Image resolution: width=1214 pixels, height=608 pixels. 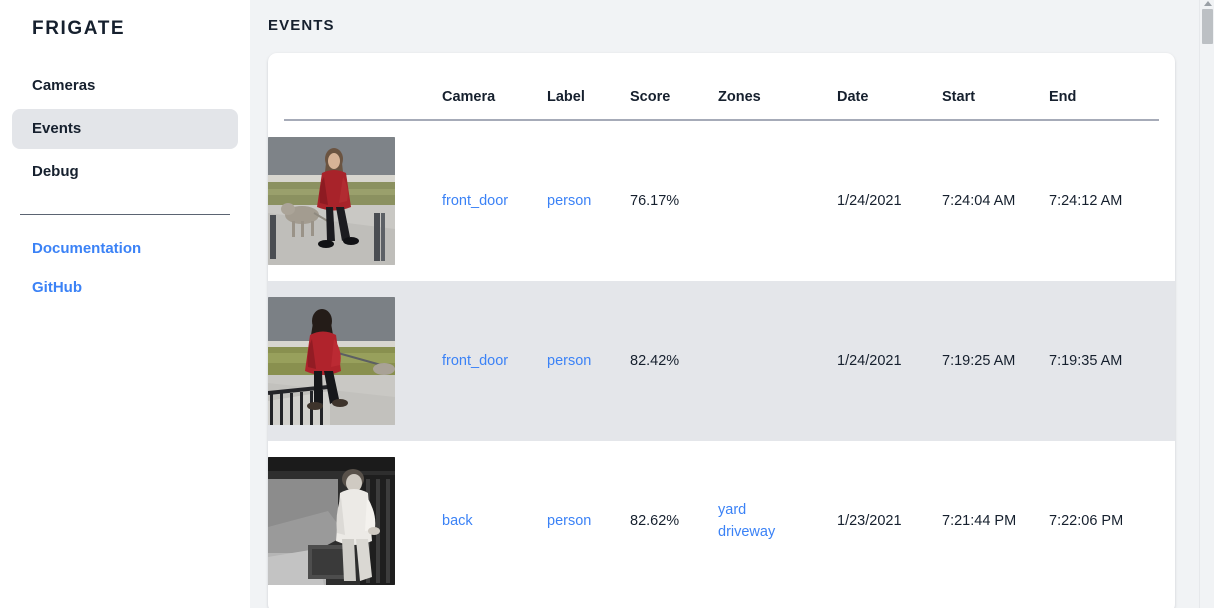 What do you see at coordinates (566, 97) in the screenshot?
I see `column-header-label: Label` at bounding box center [566, 97].